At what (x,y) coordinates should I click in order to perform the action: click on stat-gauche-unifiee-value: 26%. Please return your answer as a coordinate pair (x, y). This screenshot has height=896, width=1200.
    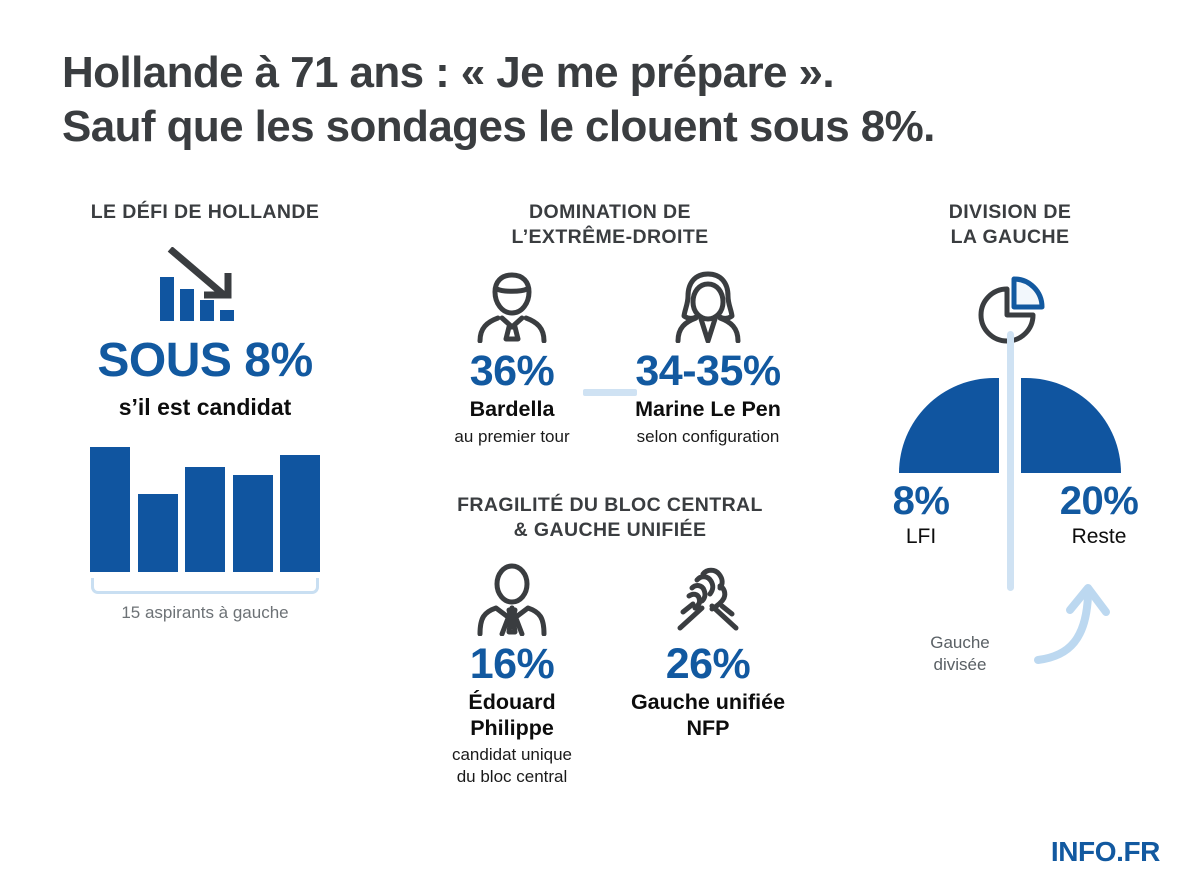
    Looking at the image, I should click on (708, 663).